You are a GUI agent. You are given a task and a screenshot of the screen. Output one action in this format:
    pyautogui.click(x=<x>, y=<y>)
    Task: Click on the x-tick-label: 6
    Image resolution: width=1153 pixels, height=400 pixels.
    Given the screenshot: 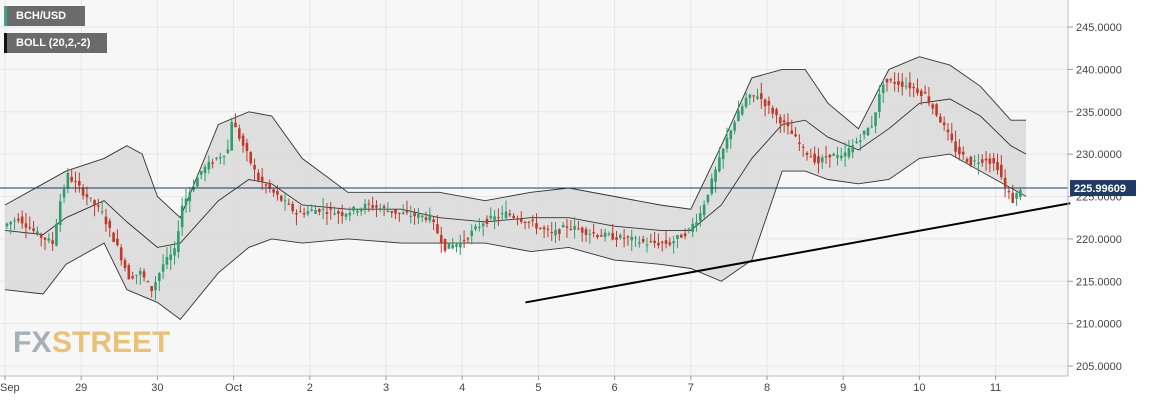 What is the action you would take?
    pyautogui.click(x=615, y=388)
    